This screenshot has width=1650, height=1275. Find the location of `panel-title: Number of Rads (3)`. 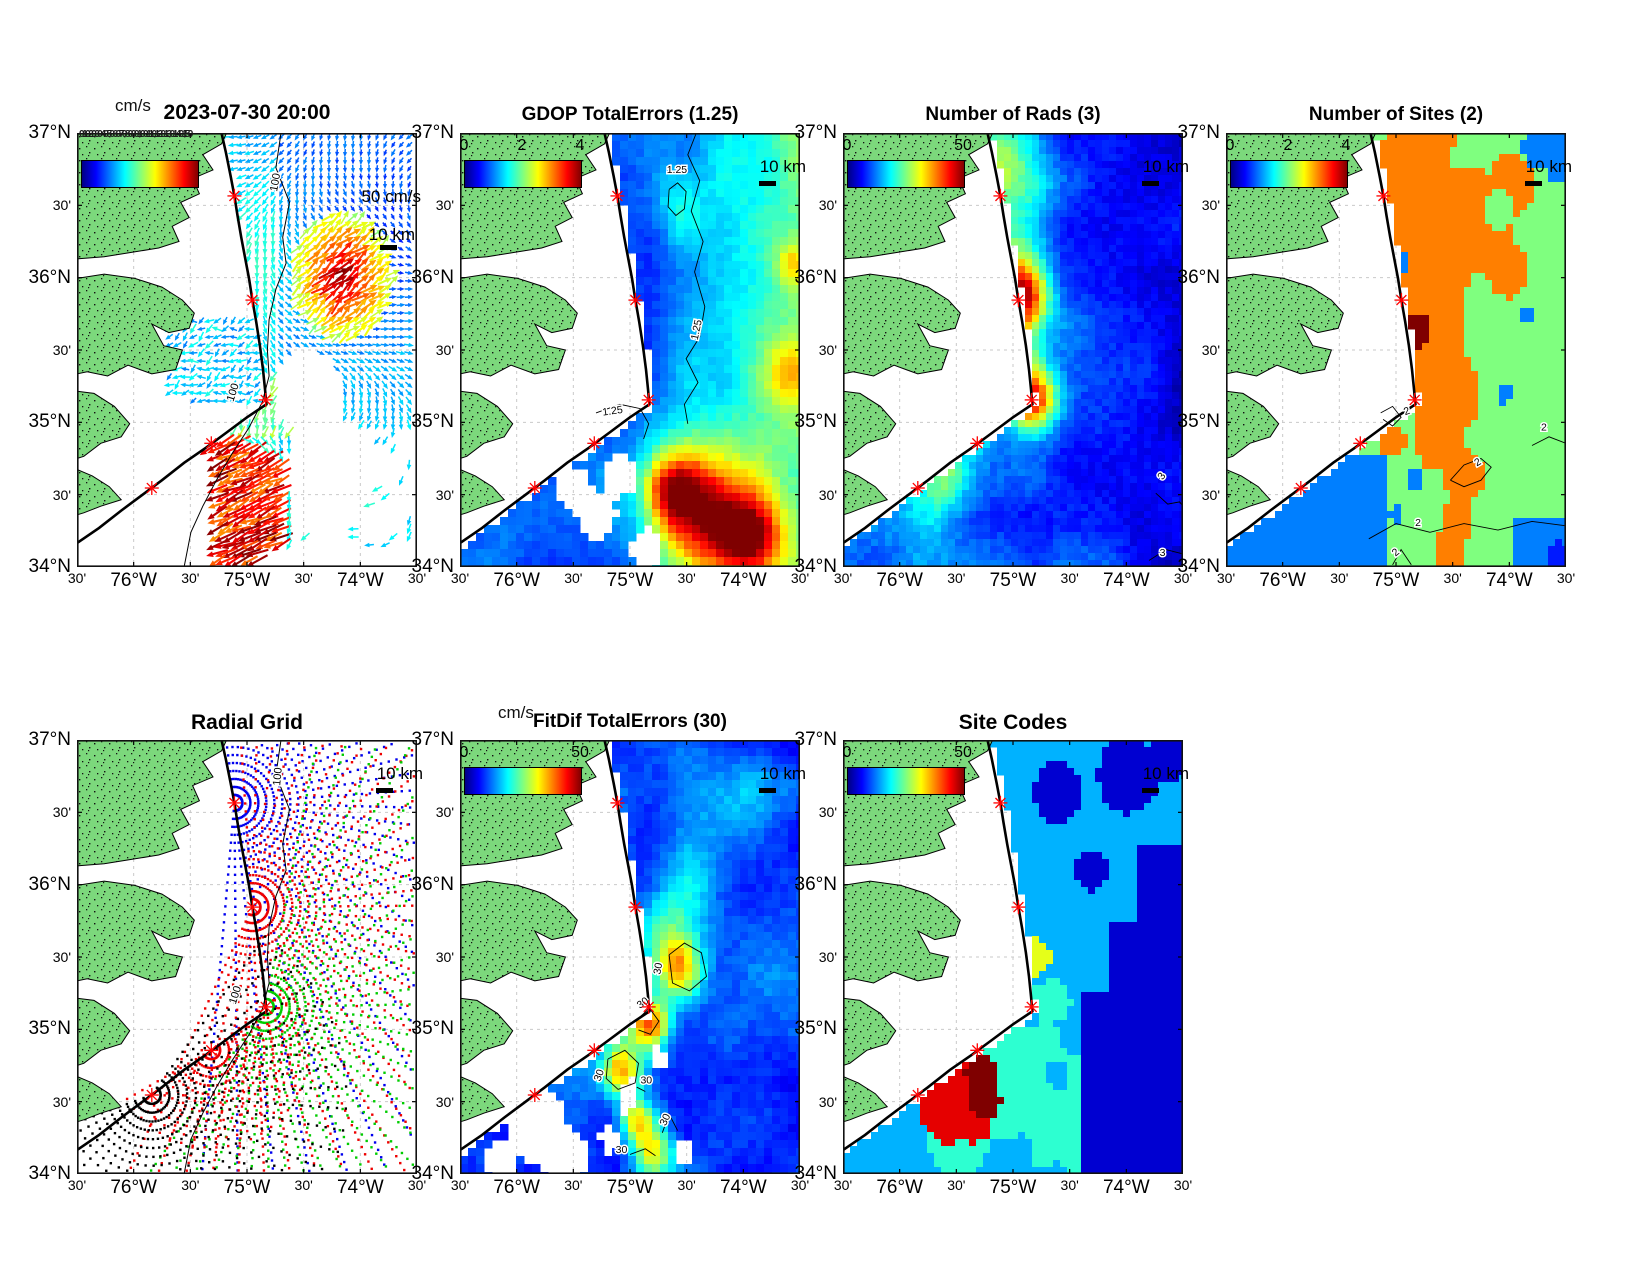

panel-title: Number of Rads (3) is located at coordinates (1013, 114).